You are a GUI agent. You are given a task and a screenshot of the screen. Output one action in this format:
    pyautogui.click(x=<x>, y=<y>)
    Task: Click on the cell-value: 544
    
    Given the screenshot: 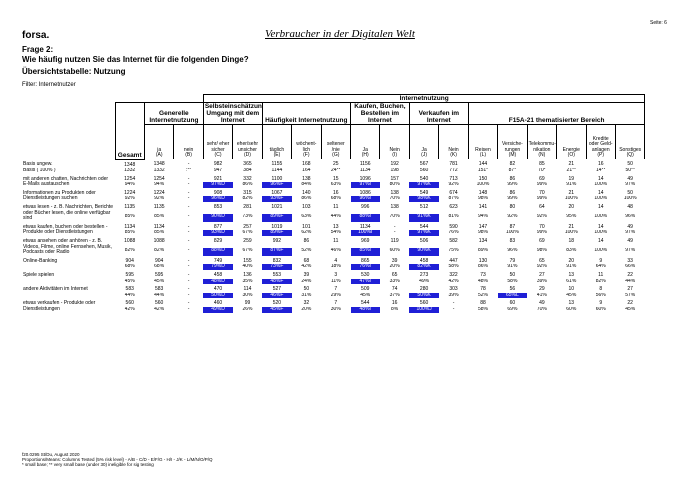 What is the action you would take?
    pyautogui.click(x=424, y=226)
    